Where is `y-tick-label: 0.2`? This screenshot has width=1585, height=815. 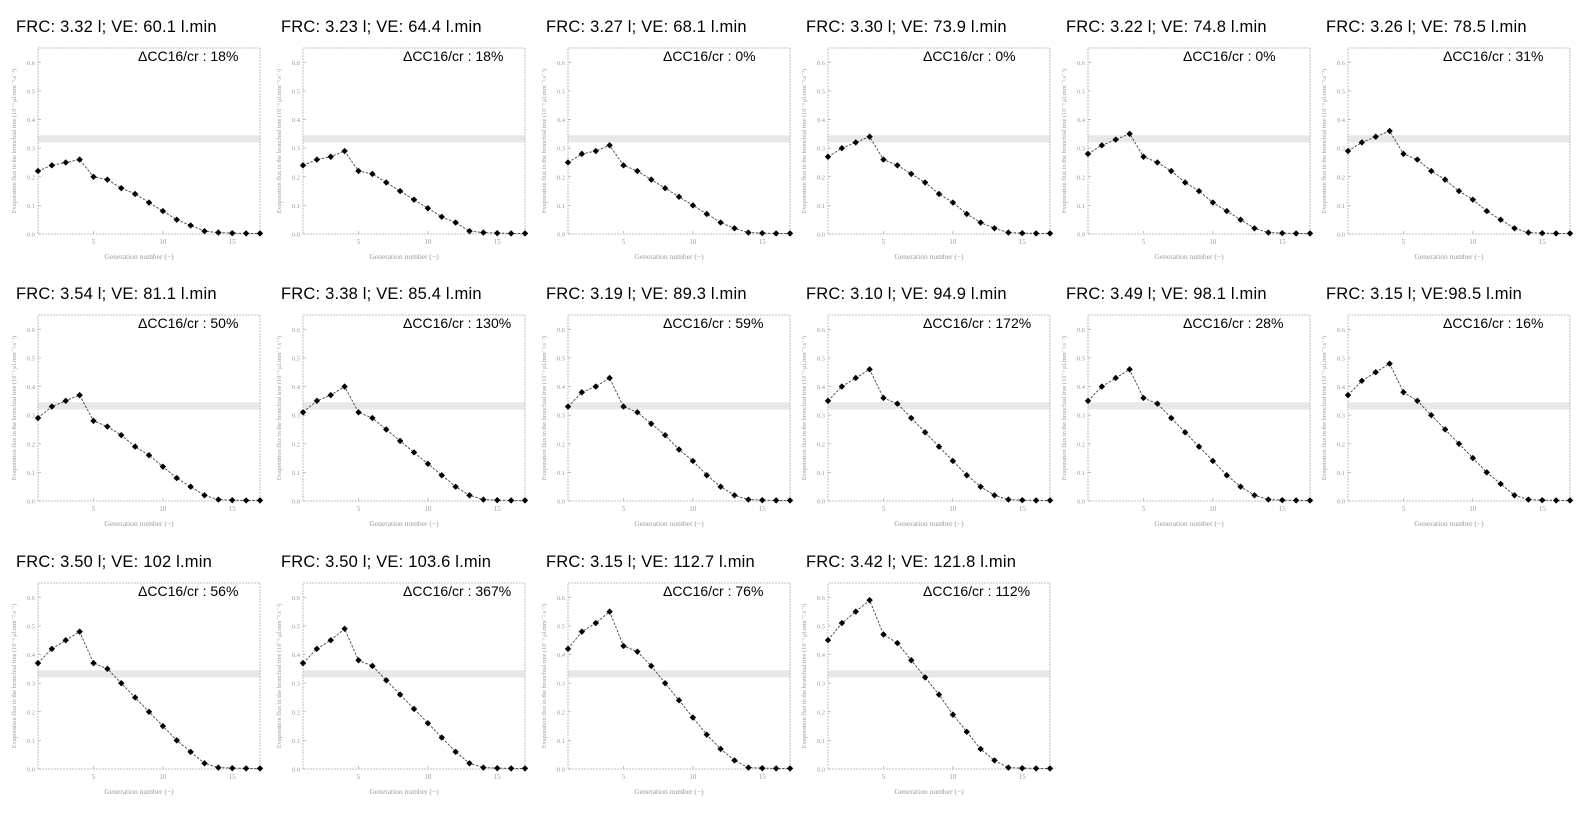
y-tick-label: 0.2 is located at coordinates (1081, 444).